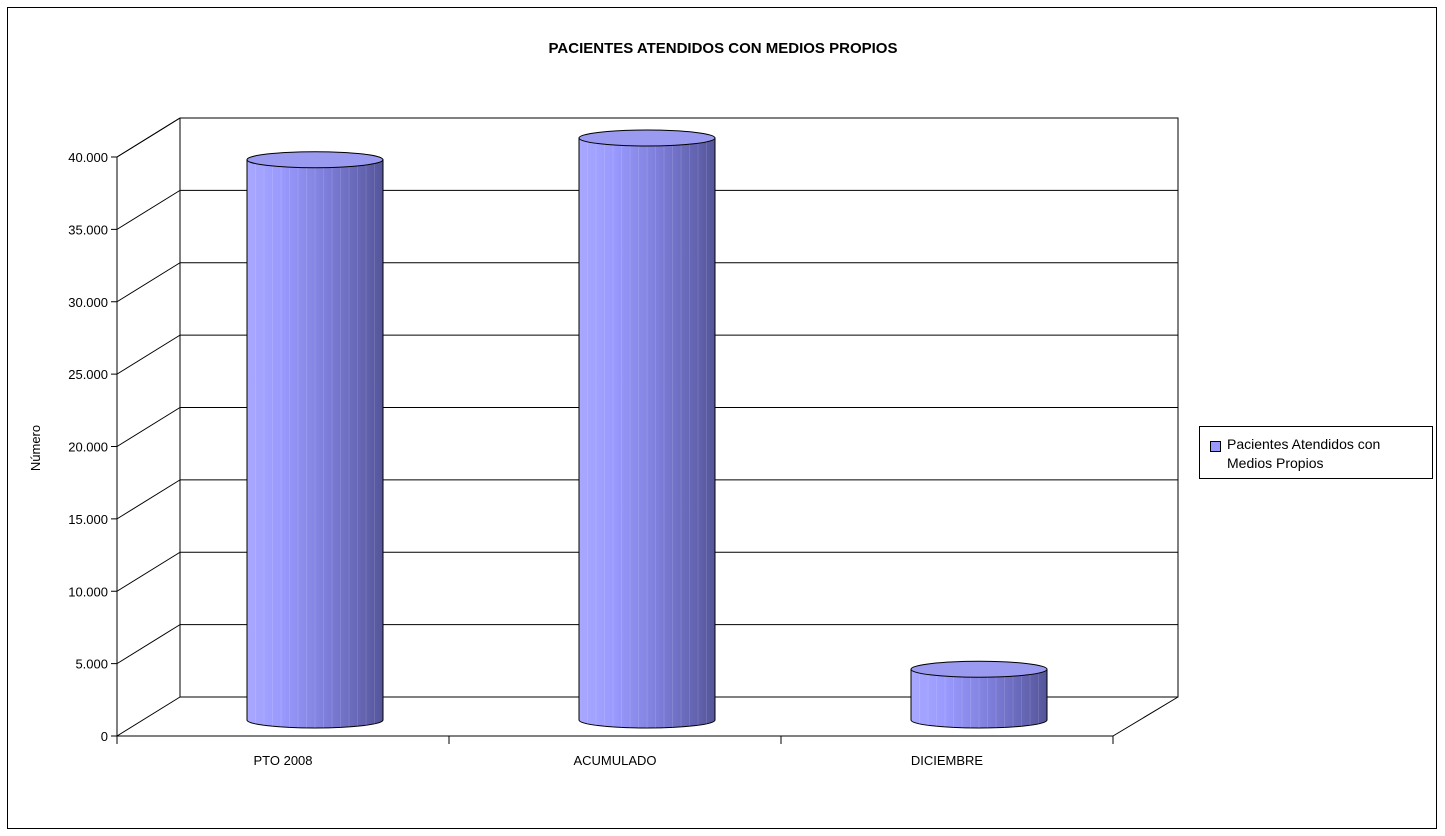  I want to click on bar-acumulado, so click(647, 429).